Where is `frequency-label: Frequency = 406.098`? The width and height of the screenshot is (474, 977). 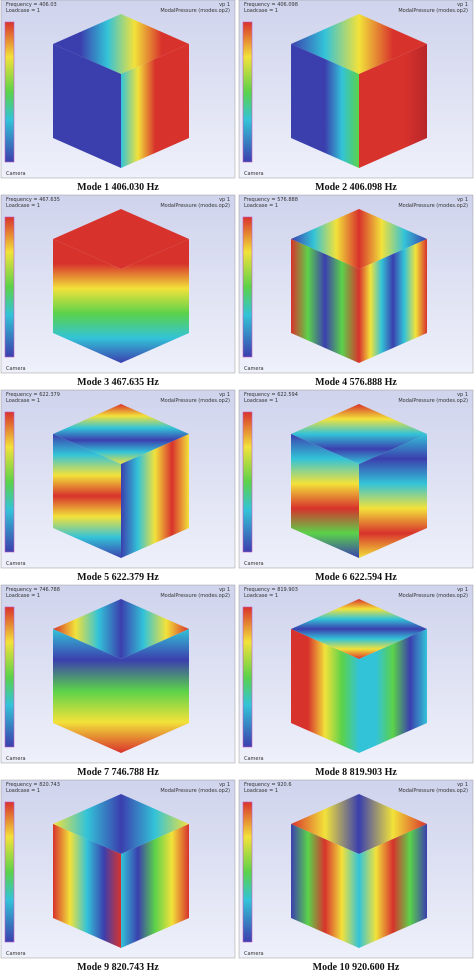
frequency-label: Frequency = 406.098 is located at coordinates (271, 5).